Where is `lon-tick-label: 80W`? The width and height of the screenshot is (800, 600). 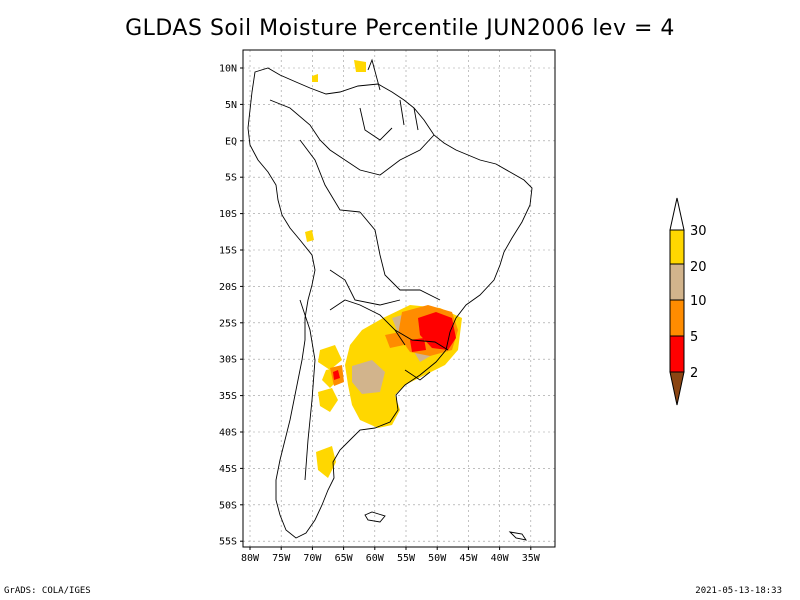
lon-tick-label: 80W is located at coordinates (250, 558).